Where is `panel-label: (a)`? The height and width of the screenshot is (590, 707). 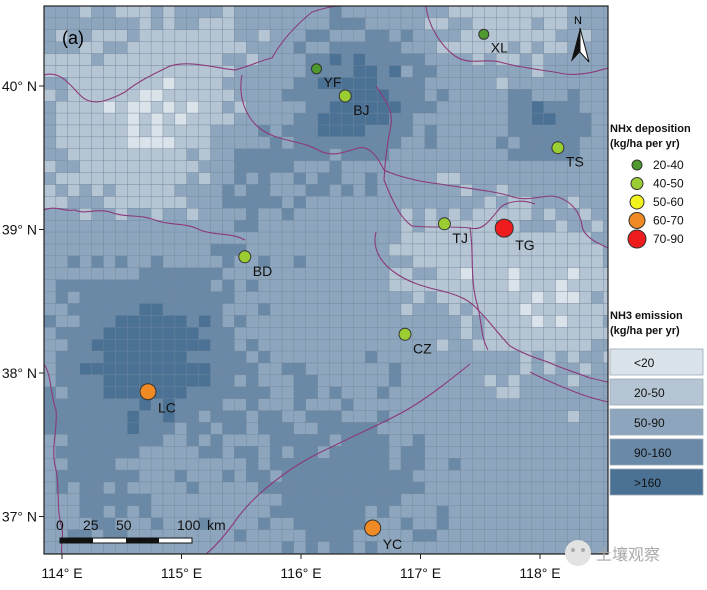
panel-label: (a) is located at coordinates (73, 38).